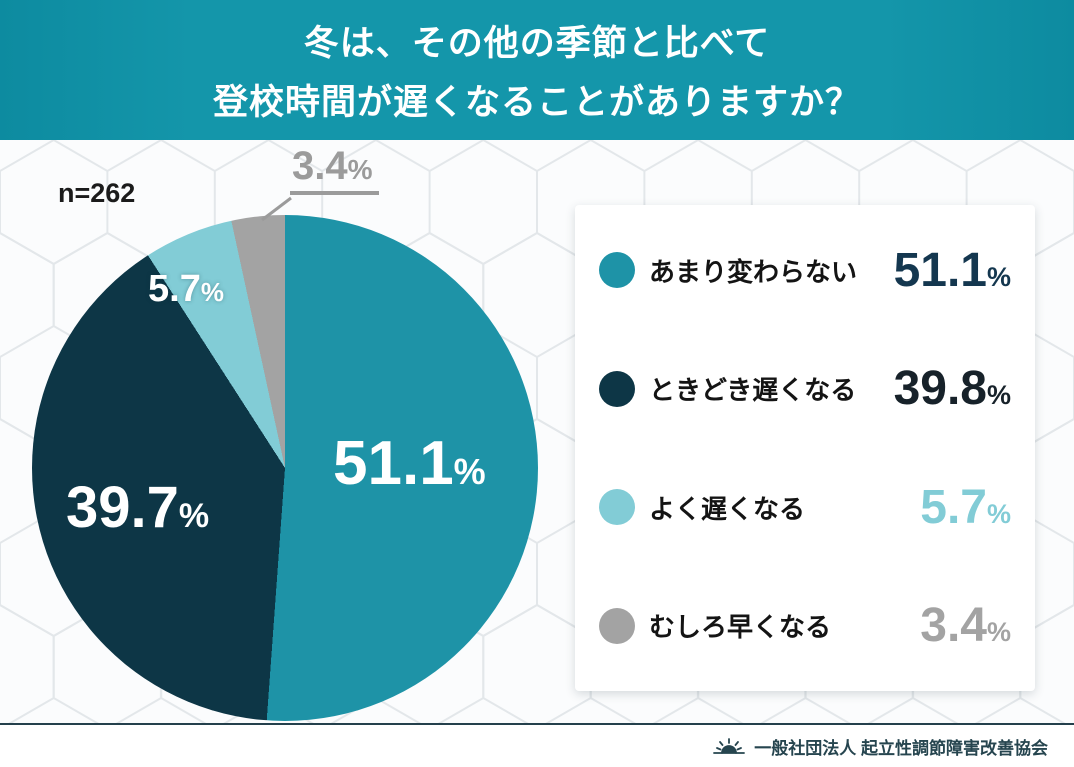  I want to click on pie-value-mushiro-number: 3.4, so click(320, 166).